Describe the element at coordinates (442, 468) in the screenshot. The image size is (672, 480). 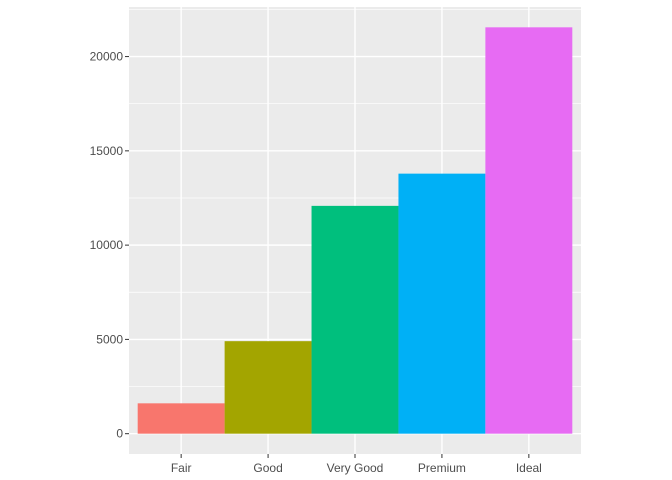
I see `x-tick-label: Premium` at that location.